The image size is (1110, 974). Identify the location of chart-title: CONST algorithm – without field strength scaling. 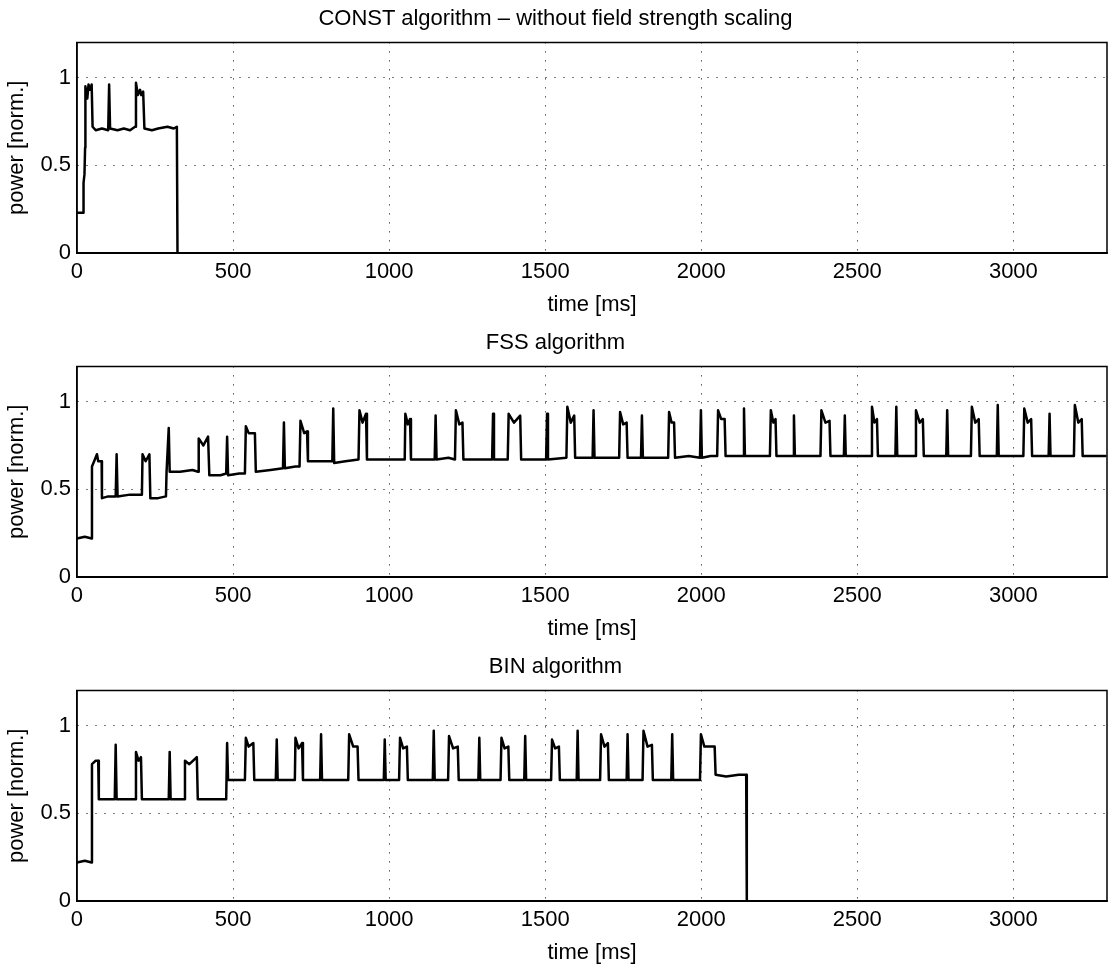
(555, 18).